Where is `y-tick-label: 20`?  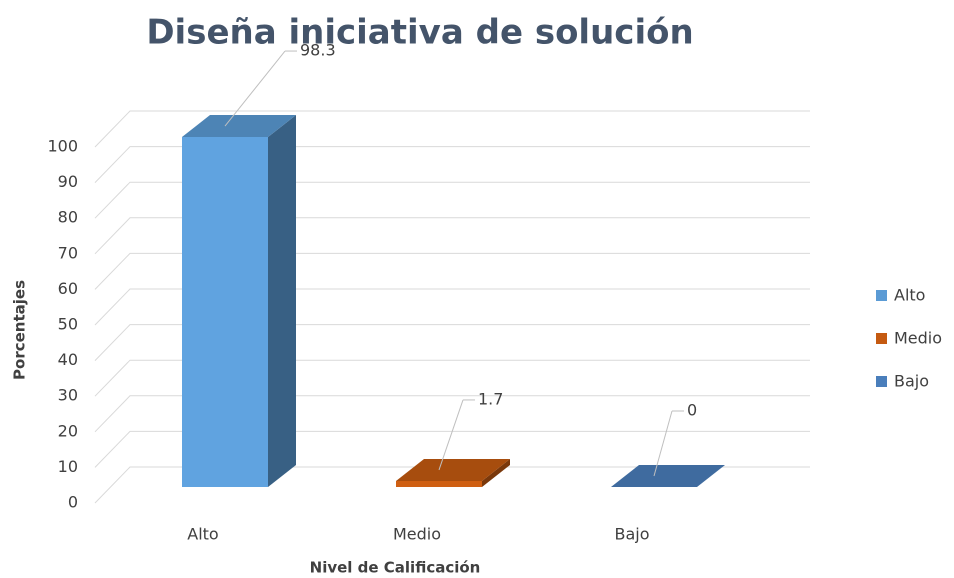
y-tick-label: 20 is located at coordinates (68, 430).